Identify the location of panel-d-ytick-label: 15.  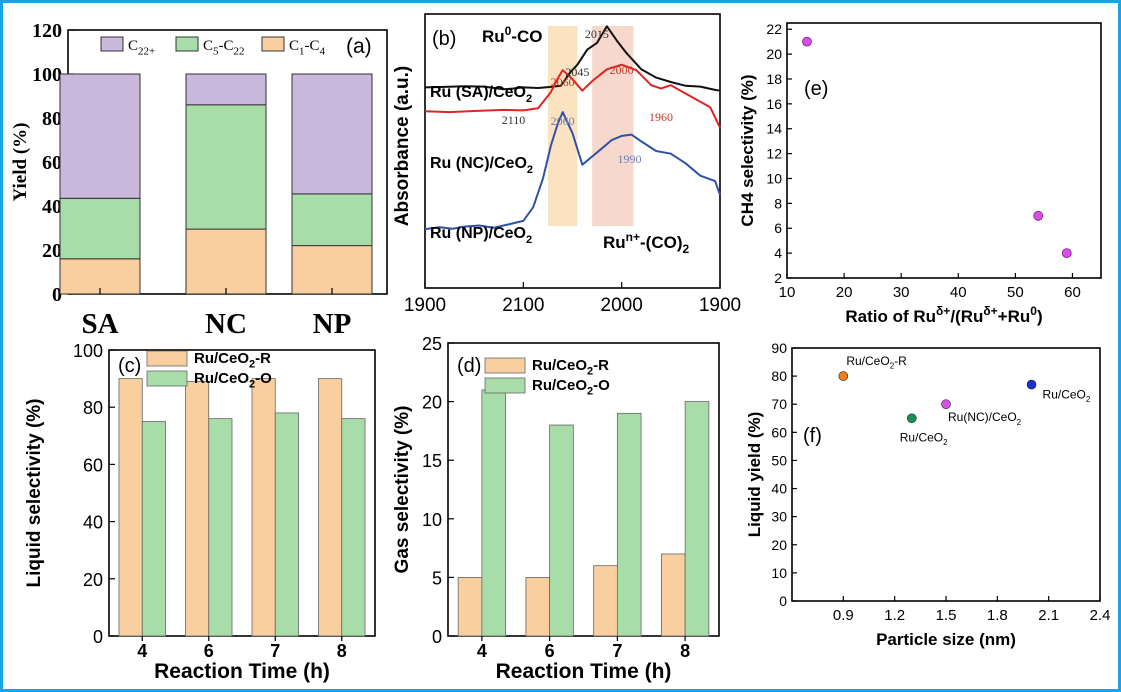
(432, 461).